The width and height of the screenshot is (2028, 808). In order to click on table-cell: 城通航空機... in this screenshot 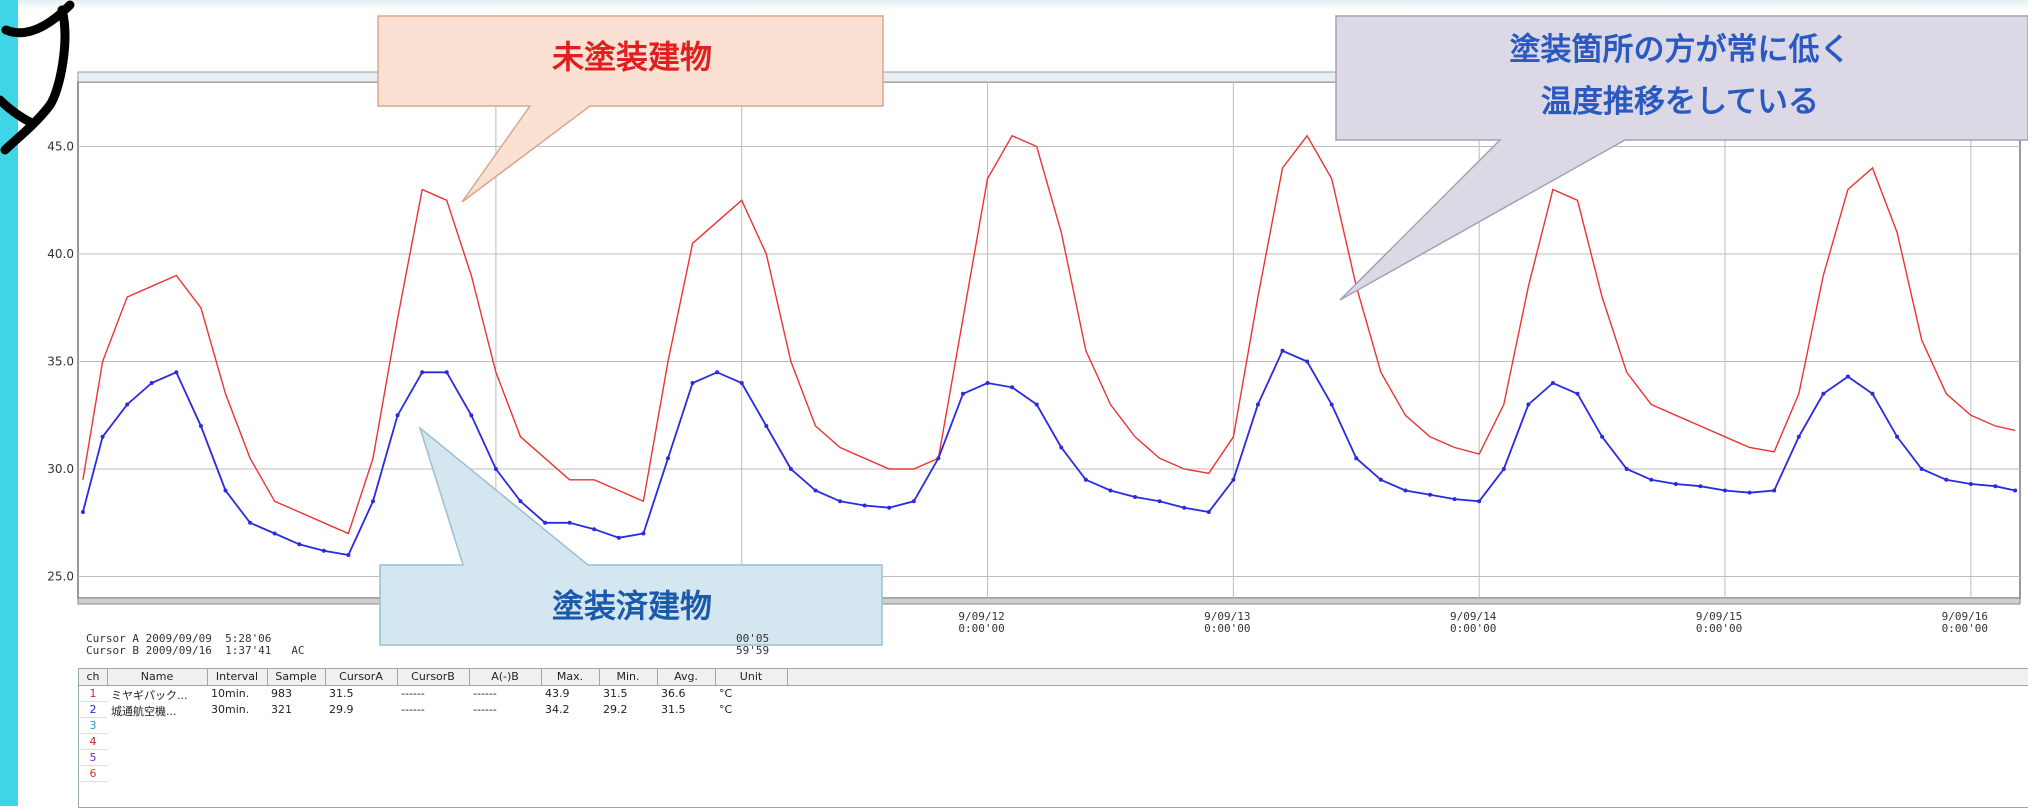, I will do `click(144, 711)`.